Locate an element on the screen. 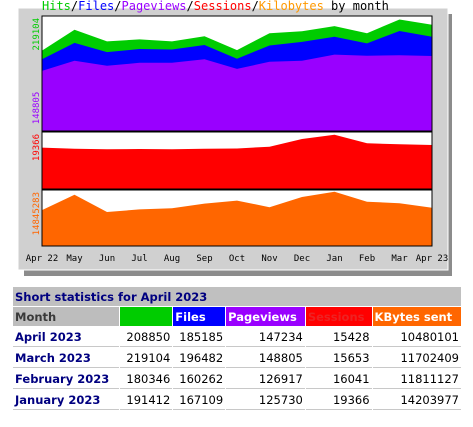 This screenshot has height=427, width=473. x-tick-label: Oct is located at coordinates (237, 259).